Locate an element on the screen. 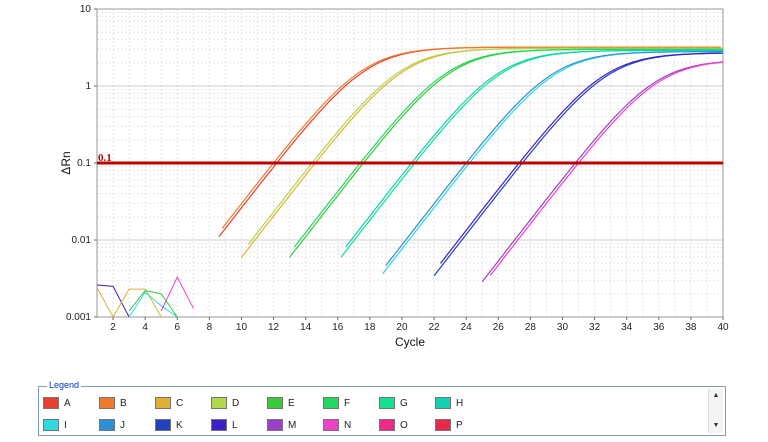 This screenshot has width=768, height=442. legend-grid: A B C D E F G H I J K L M N O P is located at coordinates (267, 415).